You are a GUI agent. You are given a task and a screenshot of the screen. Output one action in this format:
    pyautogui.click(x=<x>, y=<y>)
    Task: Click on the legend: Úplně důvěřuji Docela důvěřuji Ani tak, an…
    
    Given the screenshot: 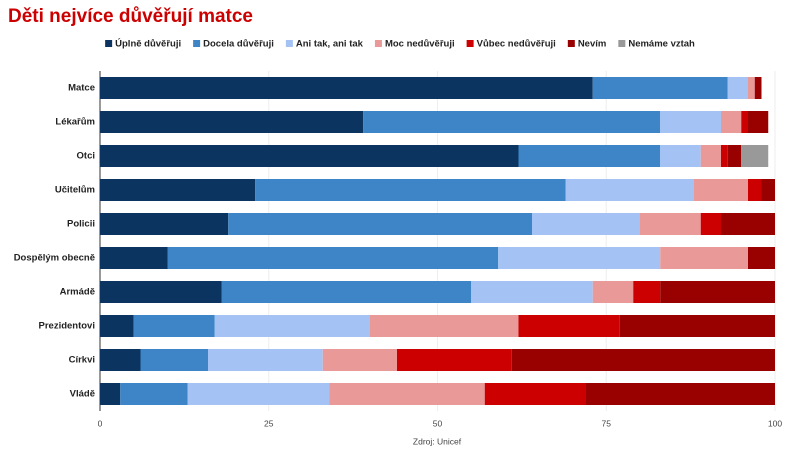 What is the action you would take?
    pyautogui.click(x=400, y=44)
    